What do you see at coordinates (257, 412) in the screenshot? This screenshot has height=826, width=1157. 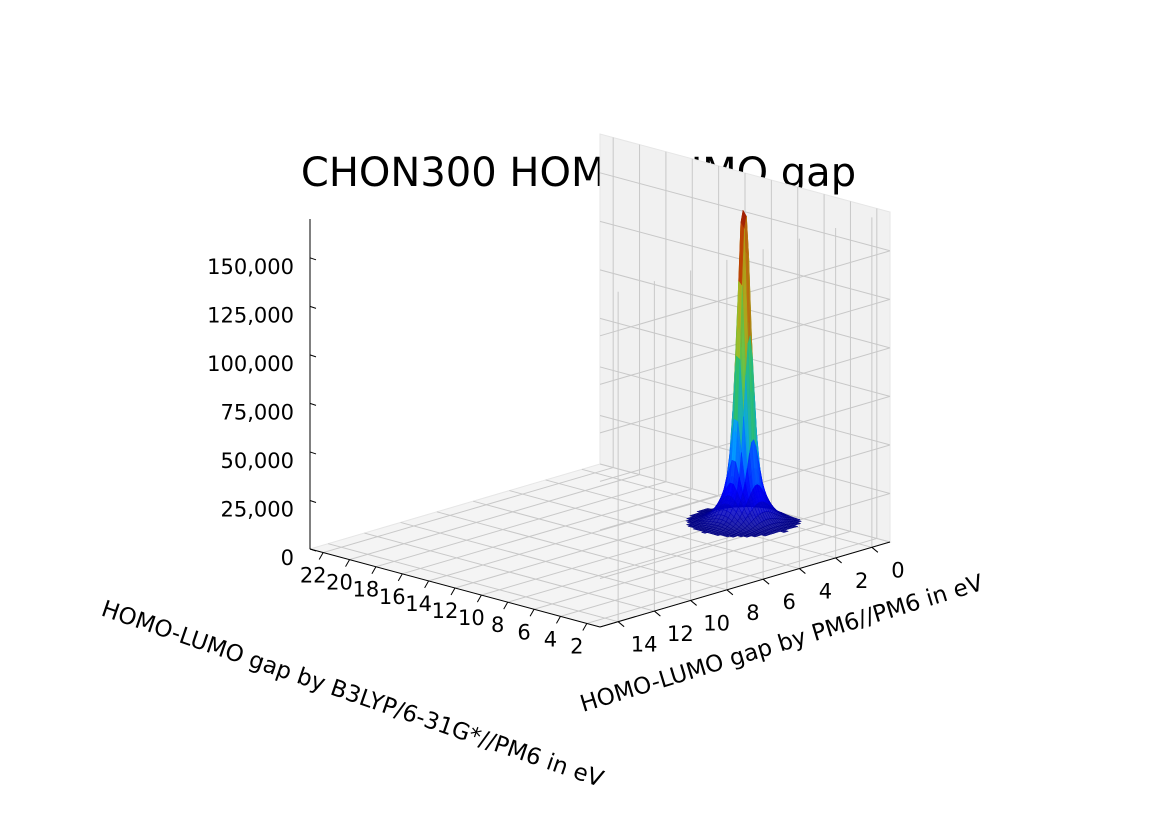 I see `z-tick-label: 75,000` at bounding box center [257, 412].